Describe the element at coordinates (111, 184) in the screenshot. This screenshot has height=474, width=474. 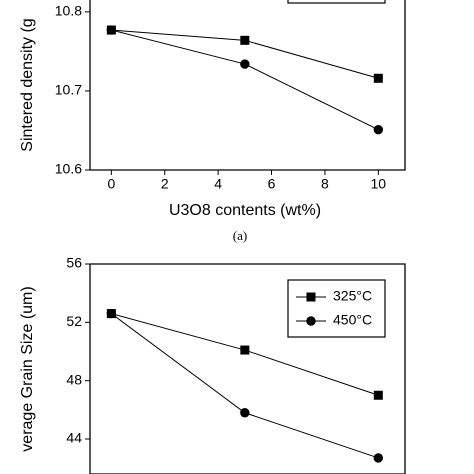
I see `x-tick-label: 0` at that location.